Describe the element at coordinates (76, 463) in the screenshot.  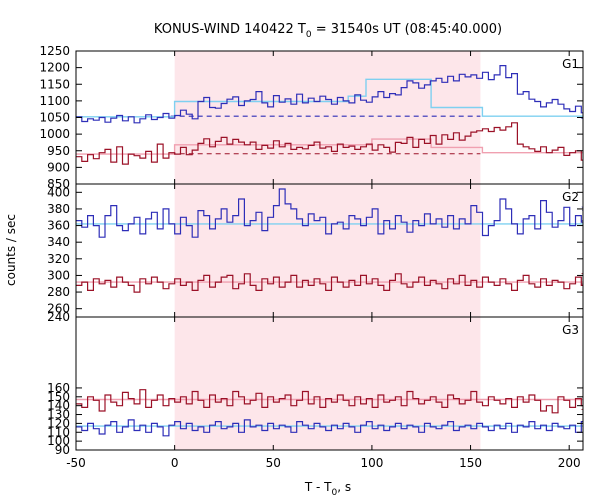
I see `x-tick-label: -50` at that location.